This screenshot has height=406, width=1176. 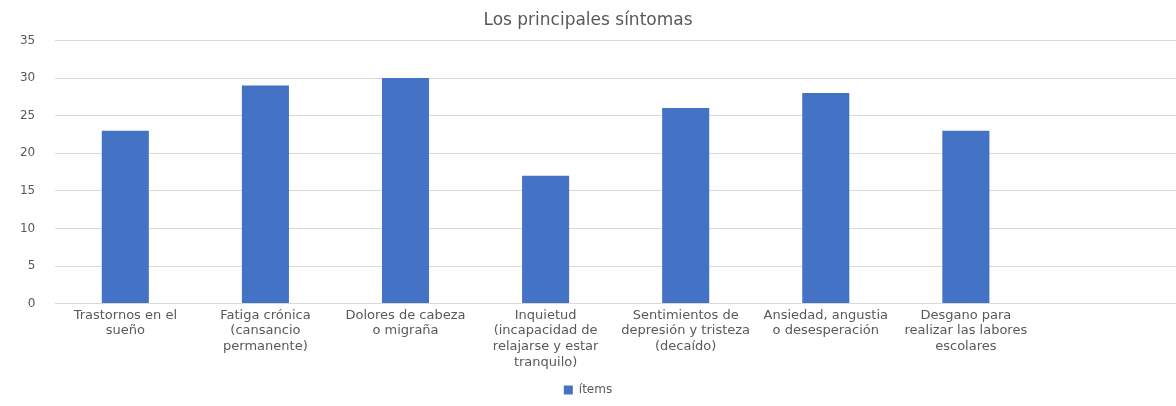 What do you see at coordinates (27, 114) in the screenshot?
I see `y-tick-label: 25` at bounding box center [27, 114].